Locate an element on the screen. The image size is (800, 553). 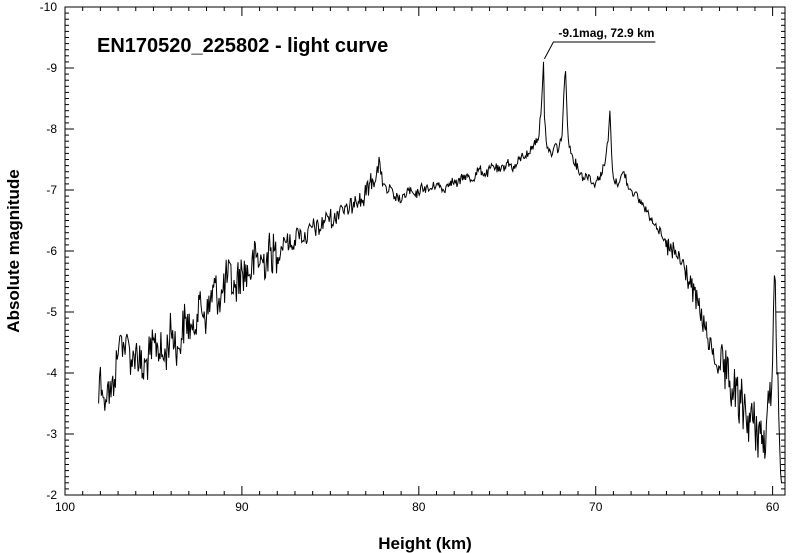
x-tick-label: 90 is located at coordinates (242, 507).